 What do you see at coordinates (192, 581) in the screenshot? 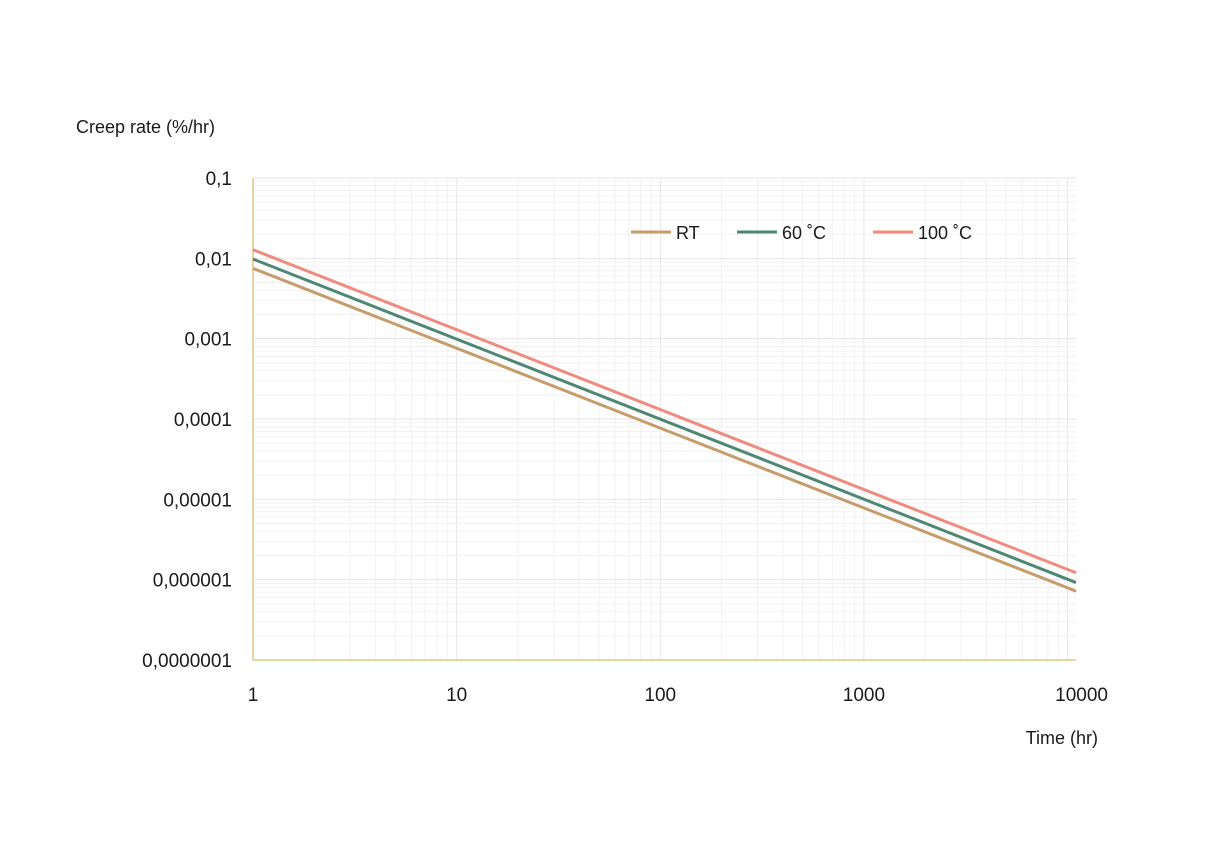
I see `y-tick-label: 0,000001` at bounding box center [192, 581].